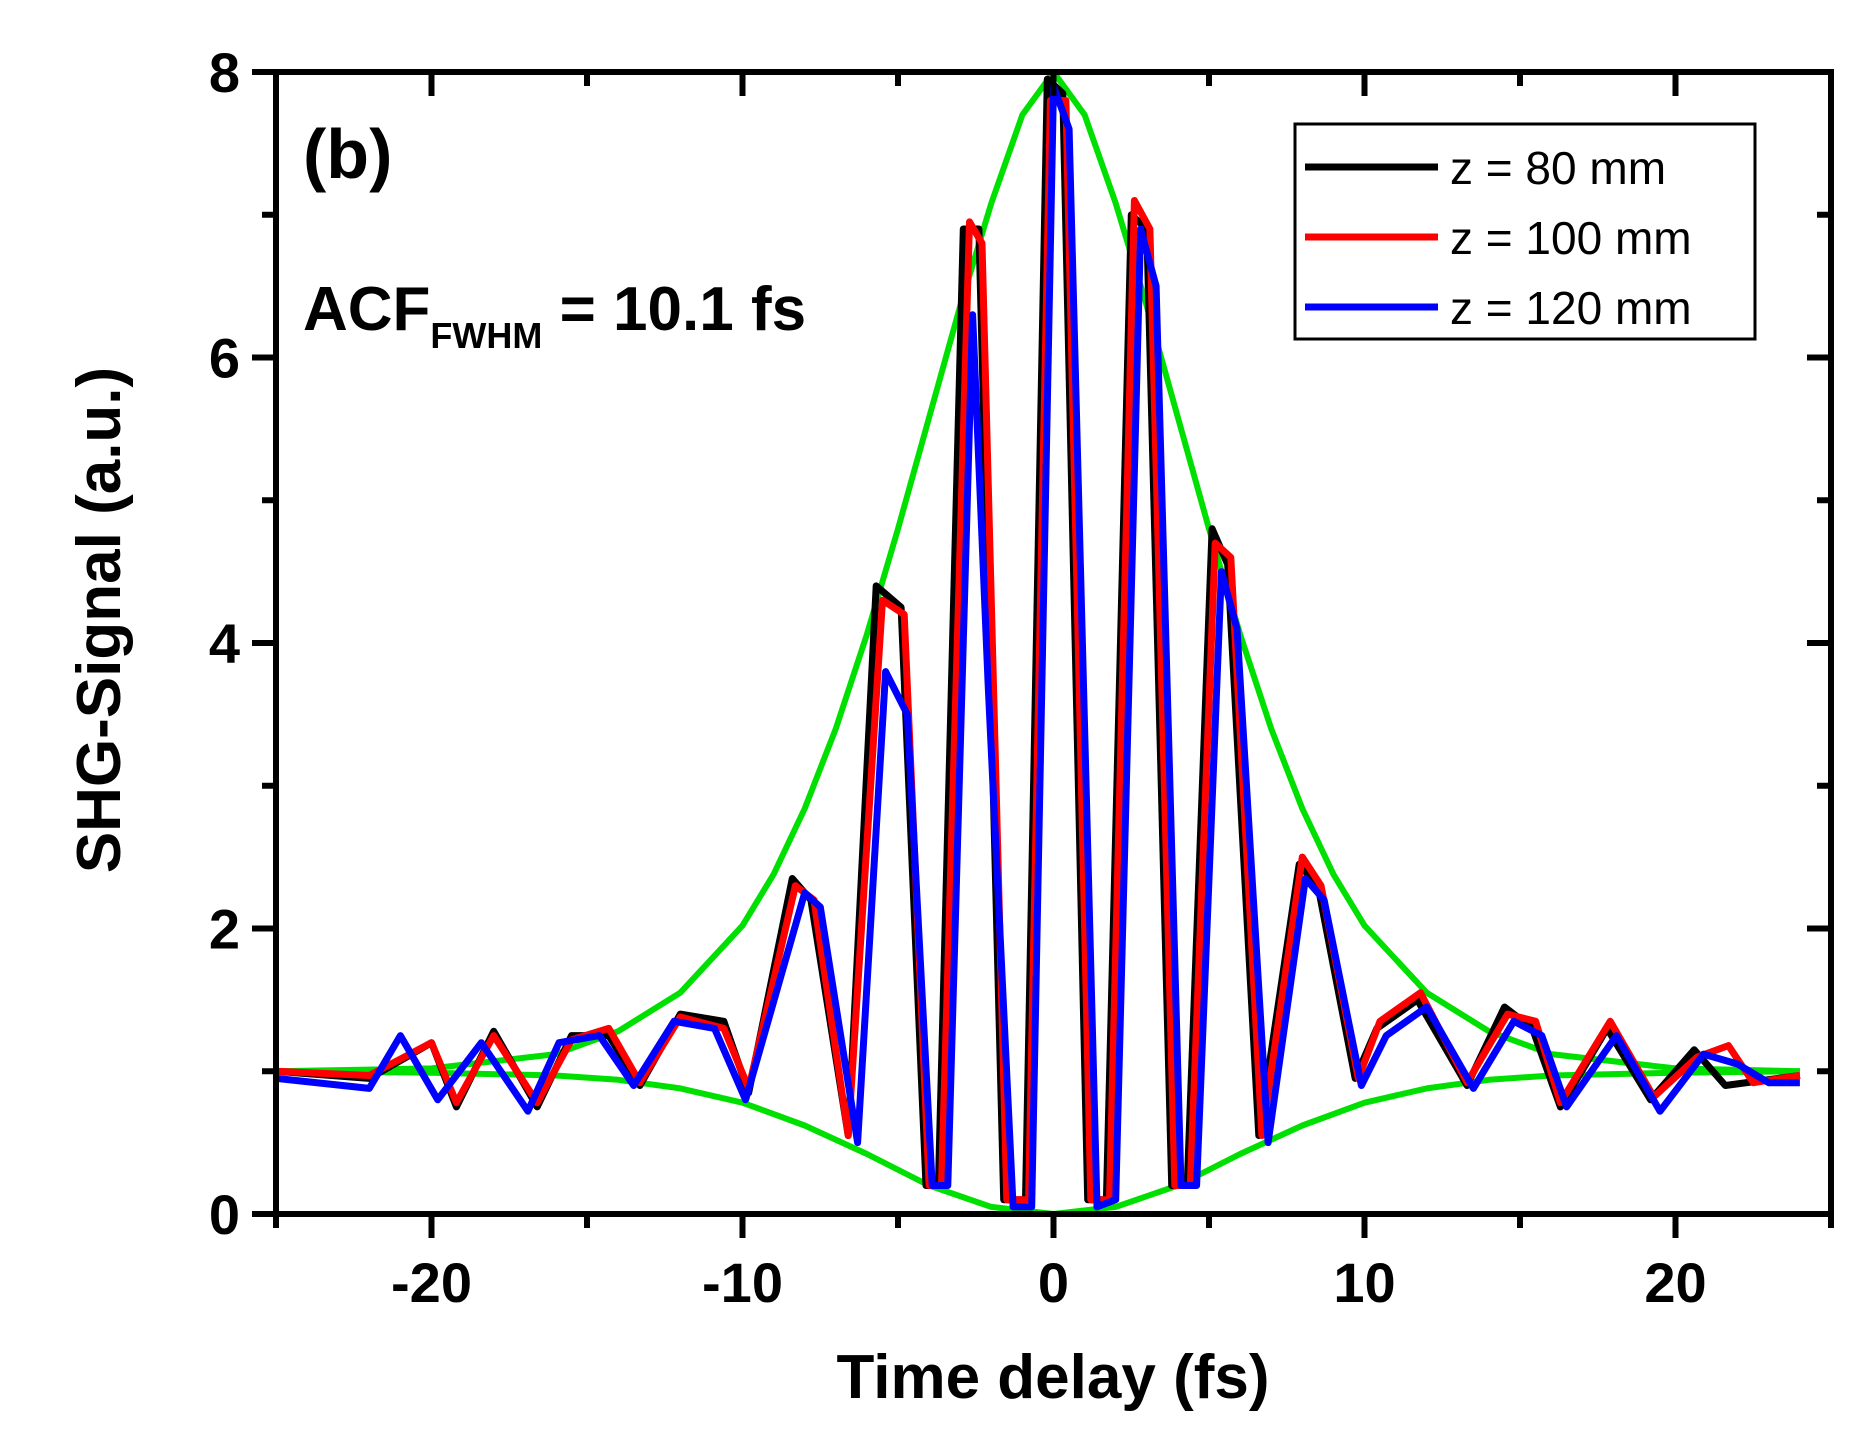  Describe the element at coordinates (674, 309) in the screenshot. I see `acf-suffix: = 10.1 fs` at that location.